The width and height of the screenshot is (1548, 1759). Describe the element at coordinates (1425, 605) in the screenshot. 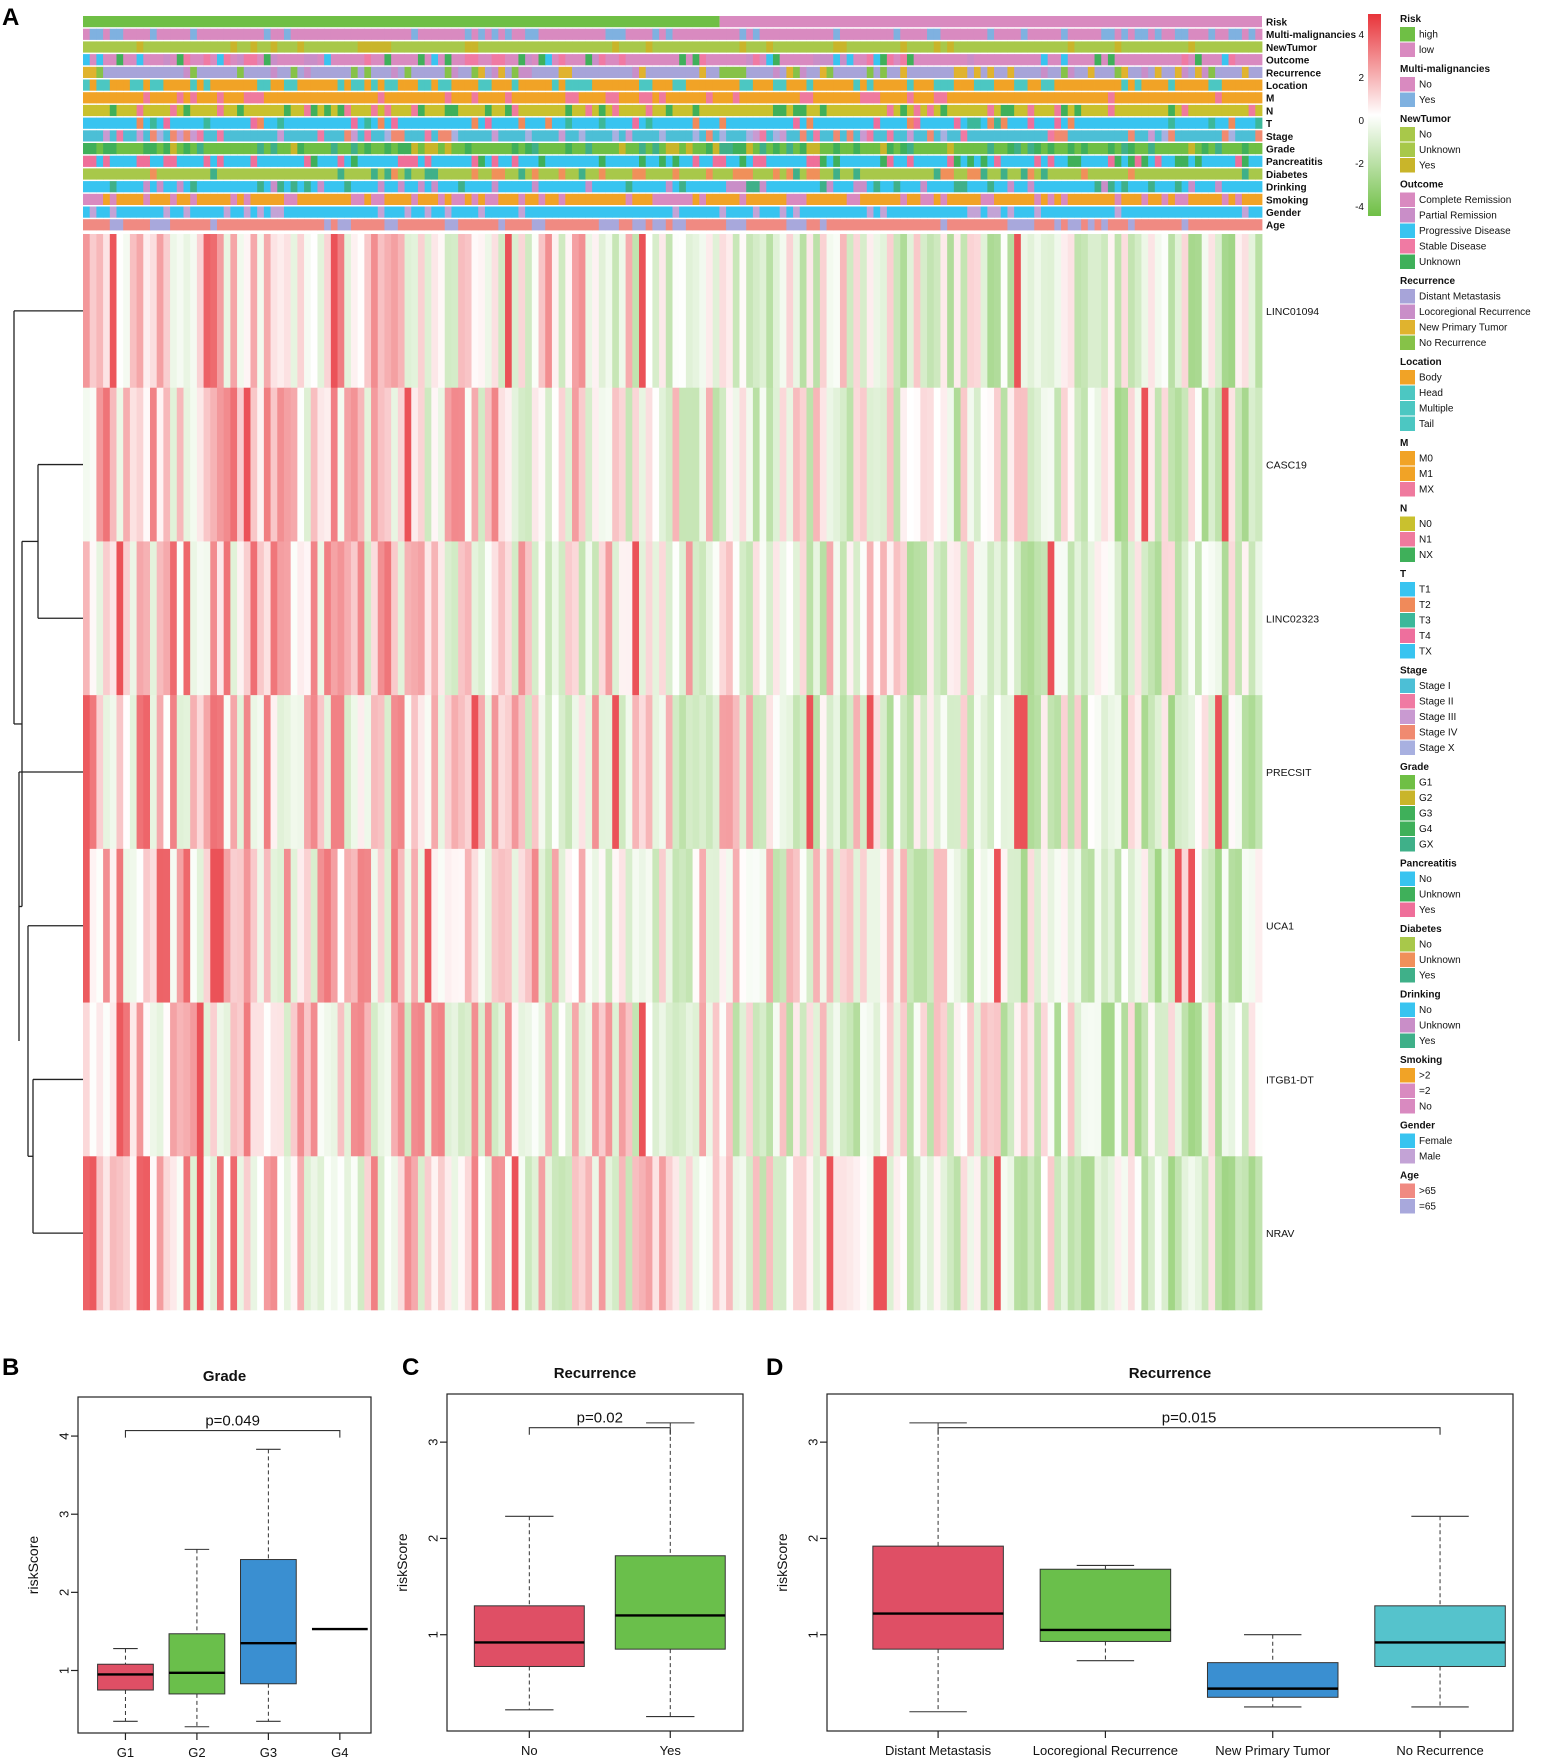

I see `legend-item-label: T2` at that location.